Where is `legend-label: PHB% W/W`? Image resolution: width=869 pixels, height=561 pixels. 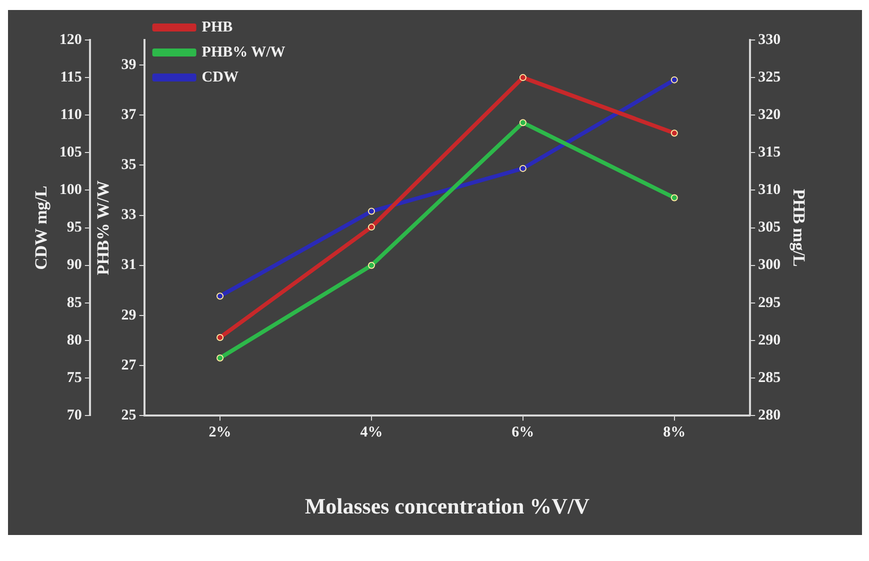
legend-label: PHB% W/W is located at coordinates (244, 52).